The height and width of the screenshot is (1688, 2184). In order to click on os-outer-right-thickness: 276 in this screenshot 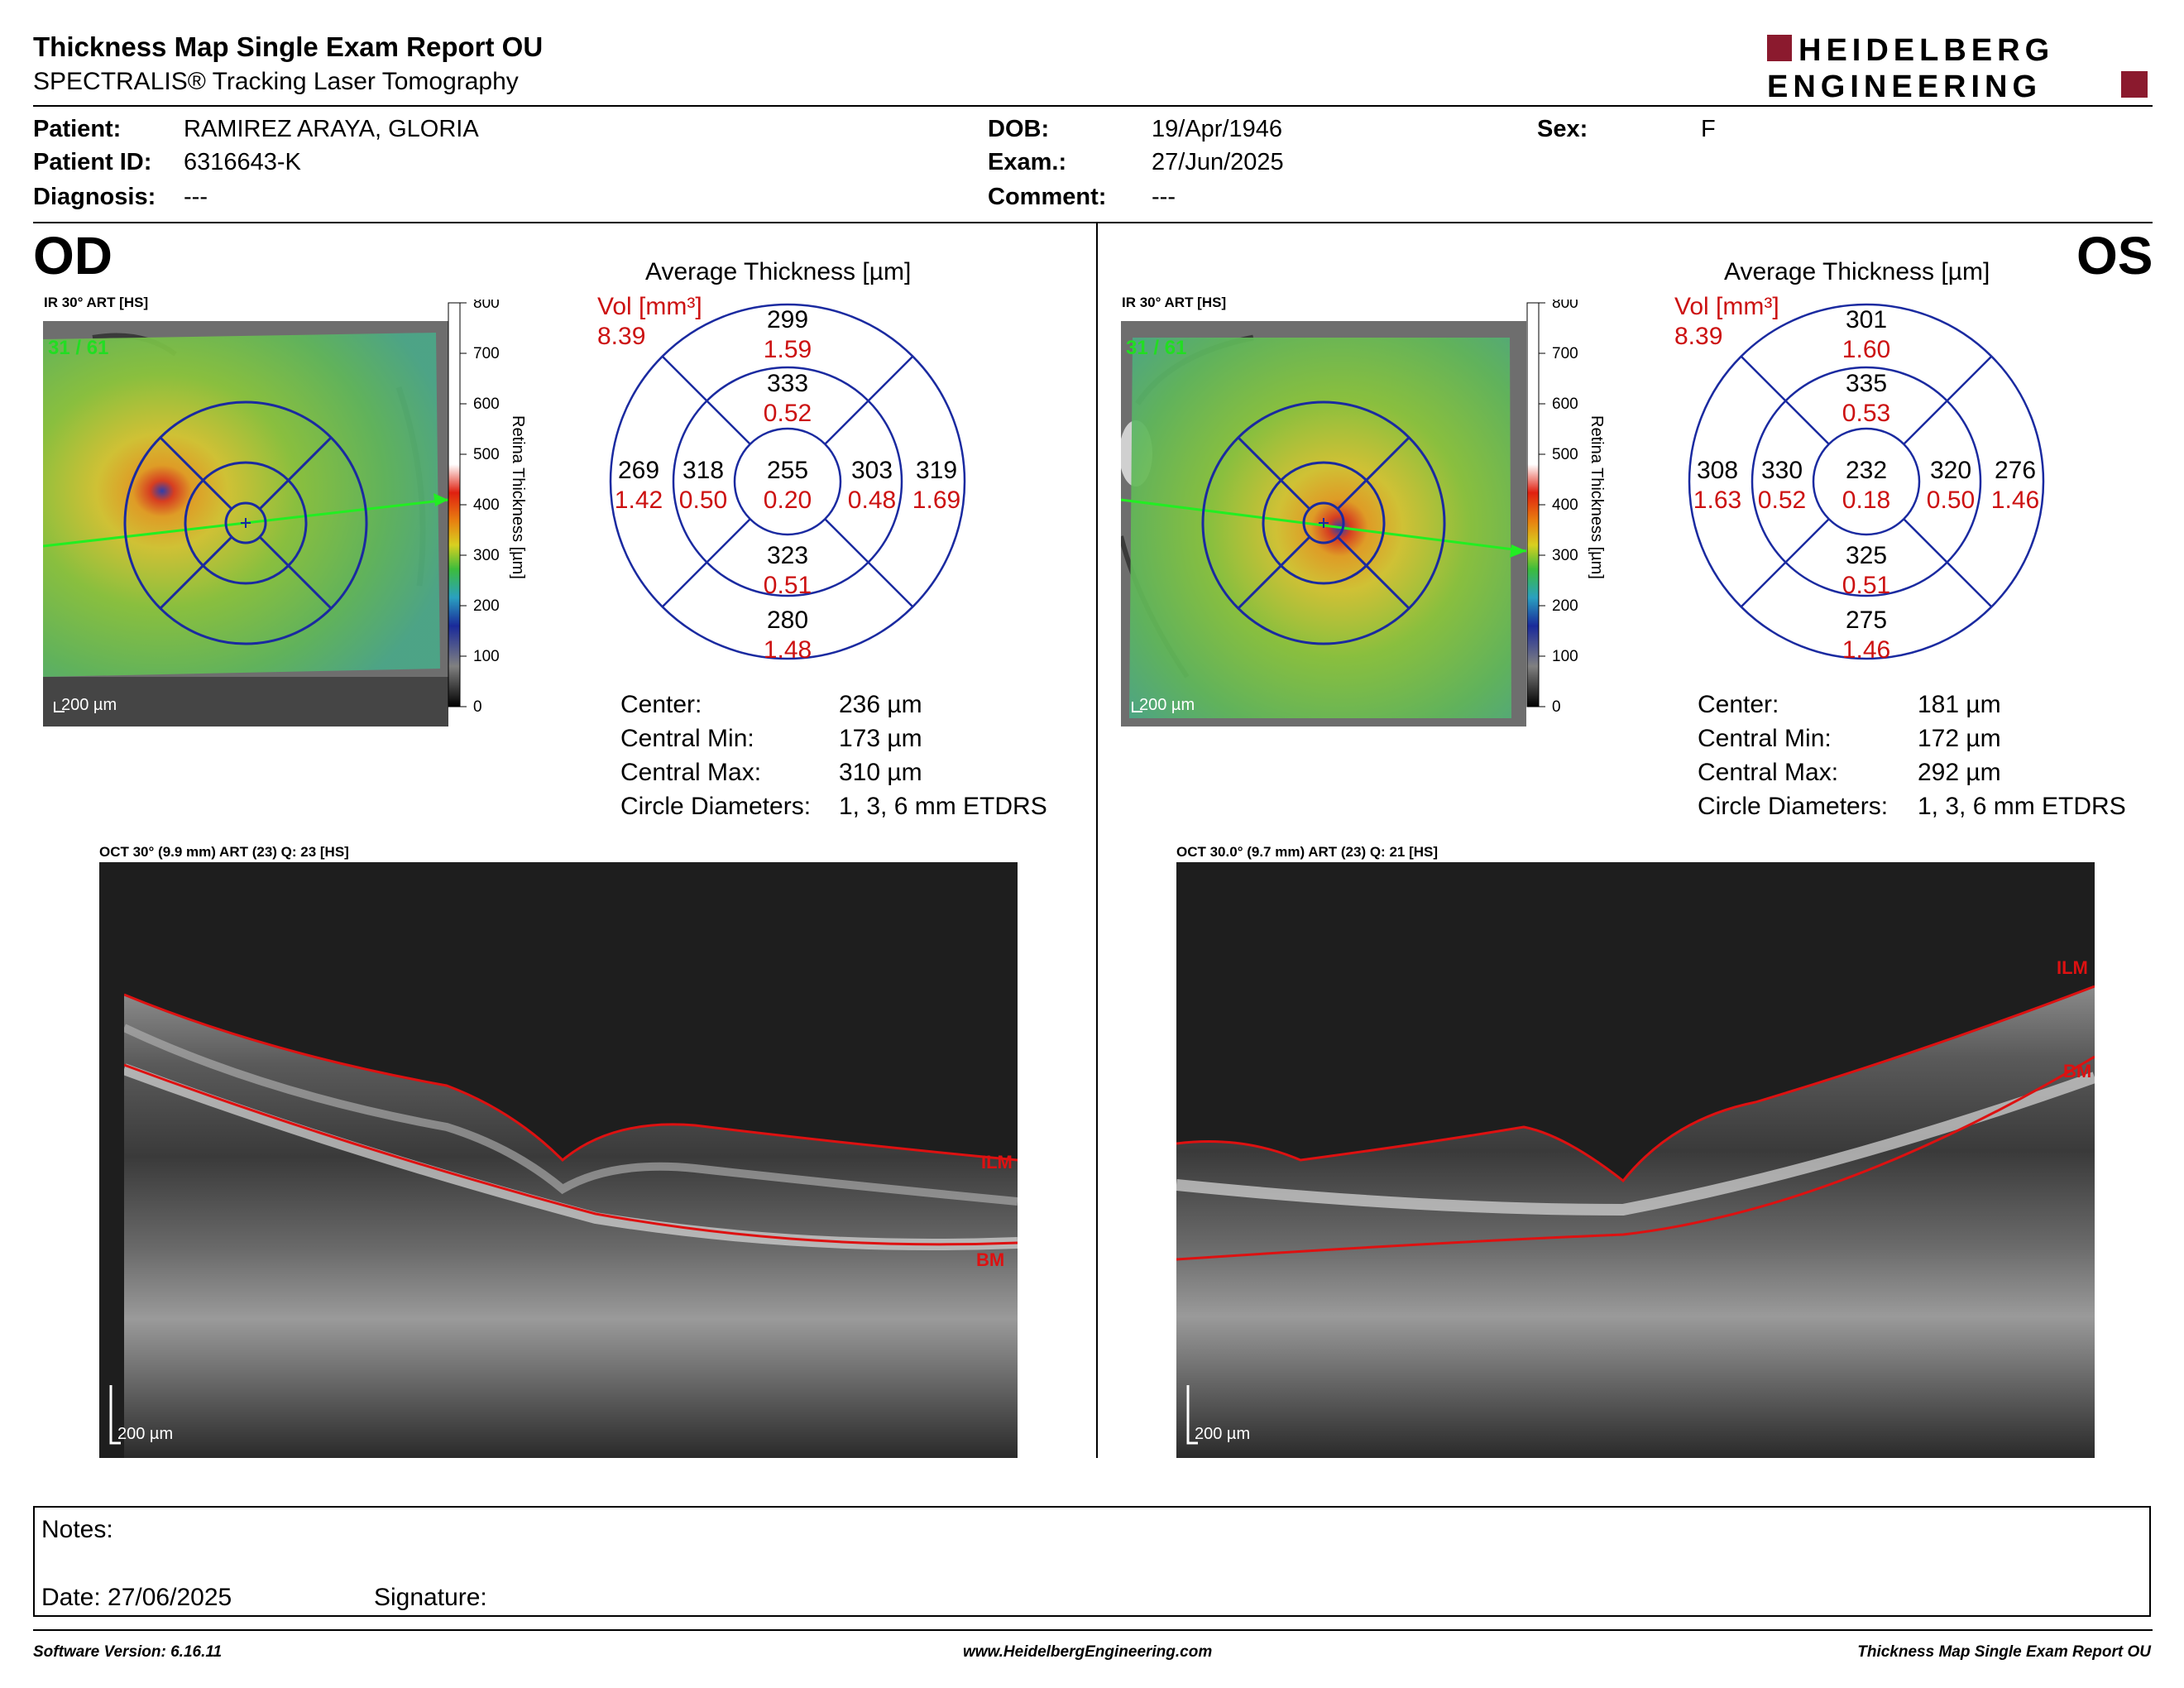, I will do `click(2015, 470)`.